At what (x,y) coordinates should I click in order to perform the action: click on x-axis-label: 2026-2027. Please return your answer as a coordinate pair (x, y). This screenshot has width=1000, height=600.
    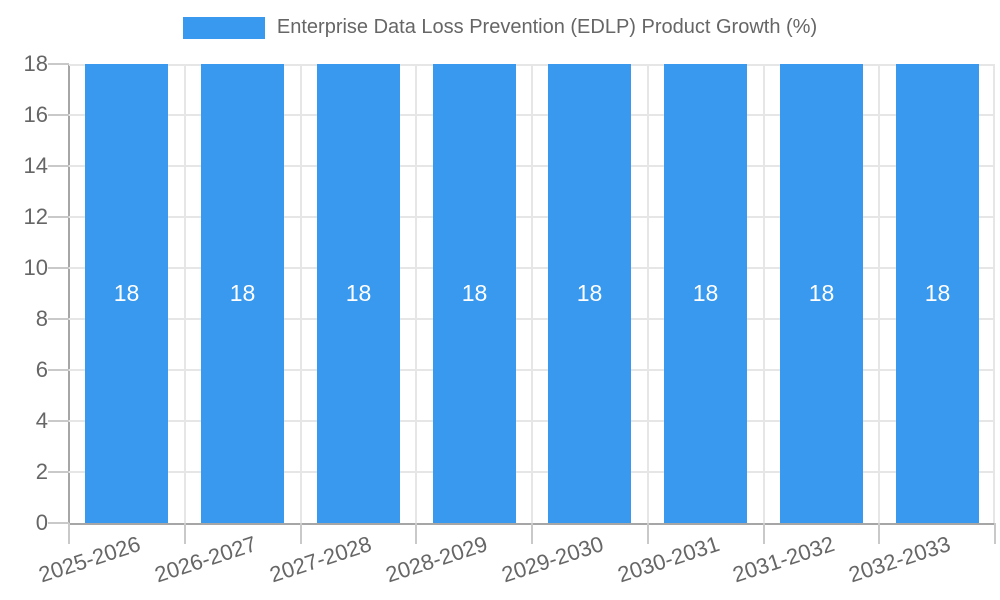
    Looking at the image, I should click on (205, 559).